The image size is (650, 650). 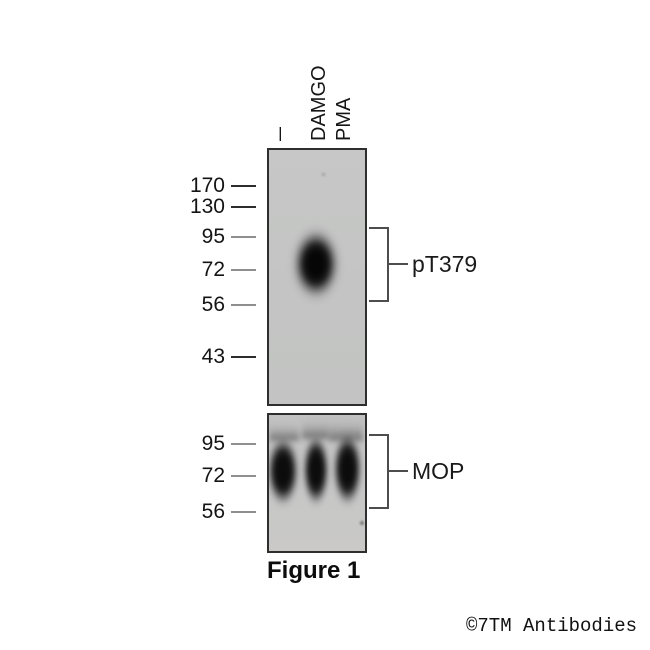 I want to click on mop-blot-panel, so click(x=317, y=483).